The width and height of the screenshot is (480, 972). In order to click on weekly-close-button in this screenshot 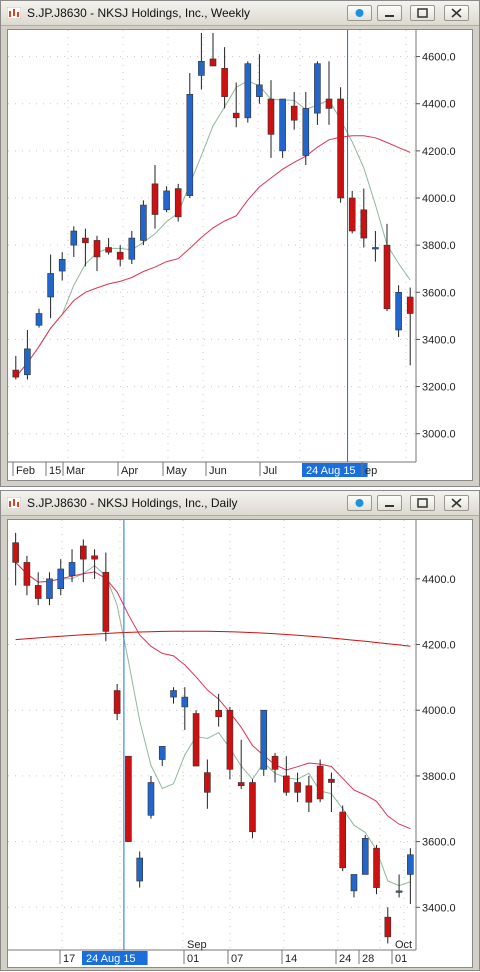, I will do `click(456, 13)`.